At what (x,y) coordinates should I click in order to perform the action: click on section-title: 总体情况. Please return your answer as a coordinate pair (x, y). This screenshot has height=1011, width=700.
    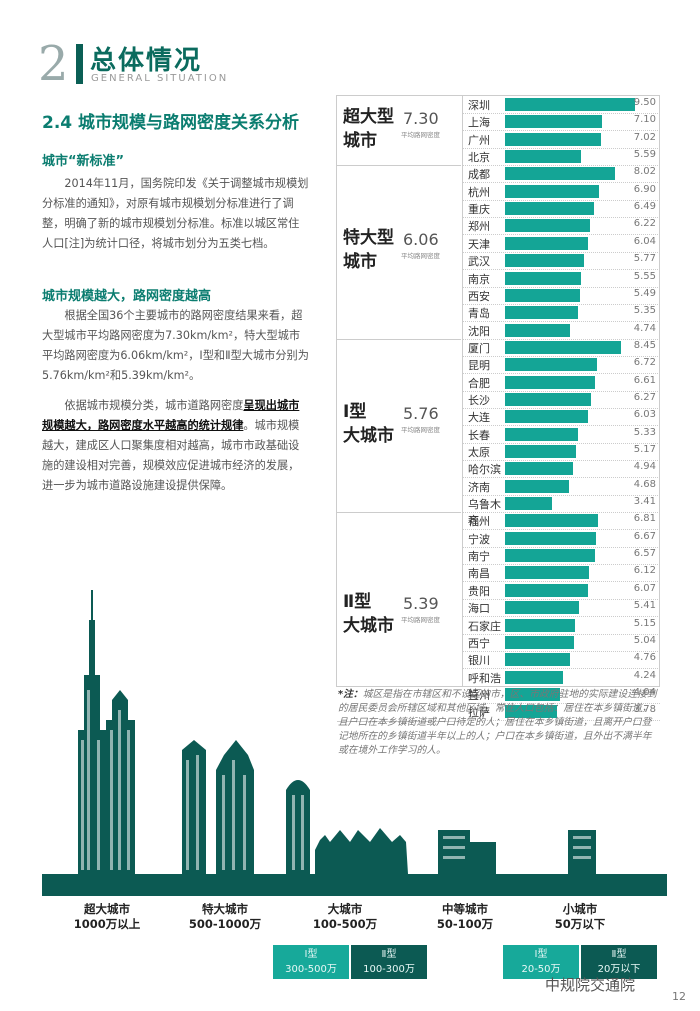
    Looking at the image, I should click on (146, 61).